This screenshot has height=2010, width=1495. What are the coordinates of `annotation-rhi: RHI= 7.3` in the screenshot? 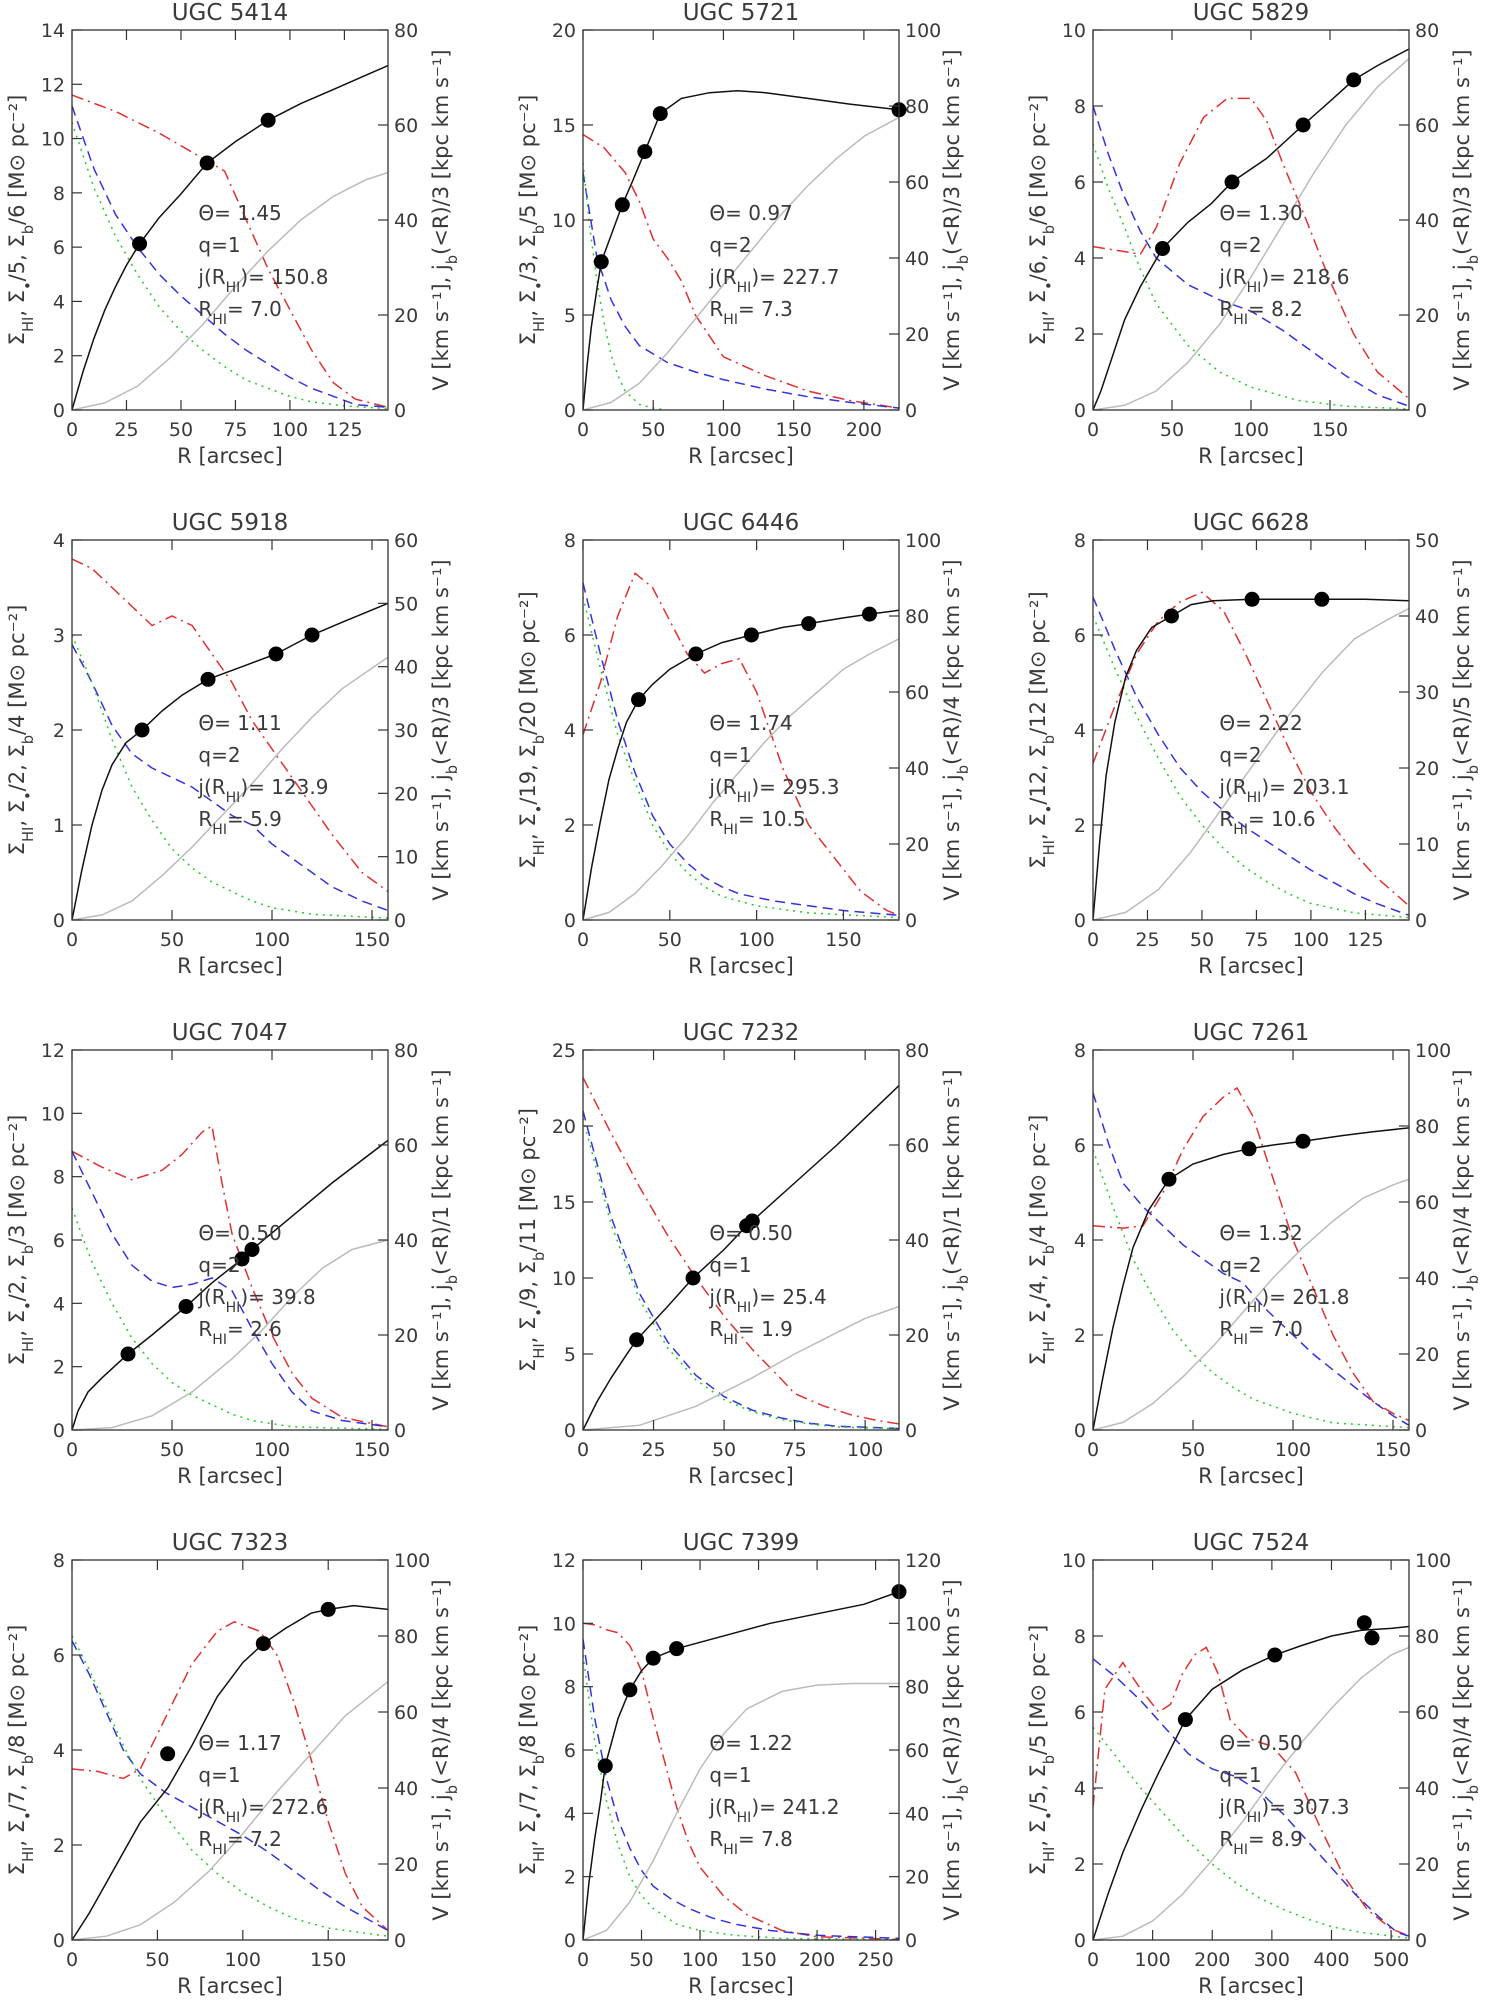 It's located at (750, 312).